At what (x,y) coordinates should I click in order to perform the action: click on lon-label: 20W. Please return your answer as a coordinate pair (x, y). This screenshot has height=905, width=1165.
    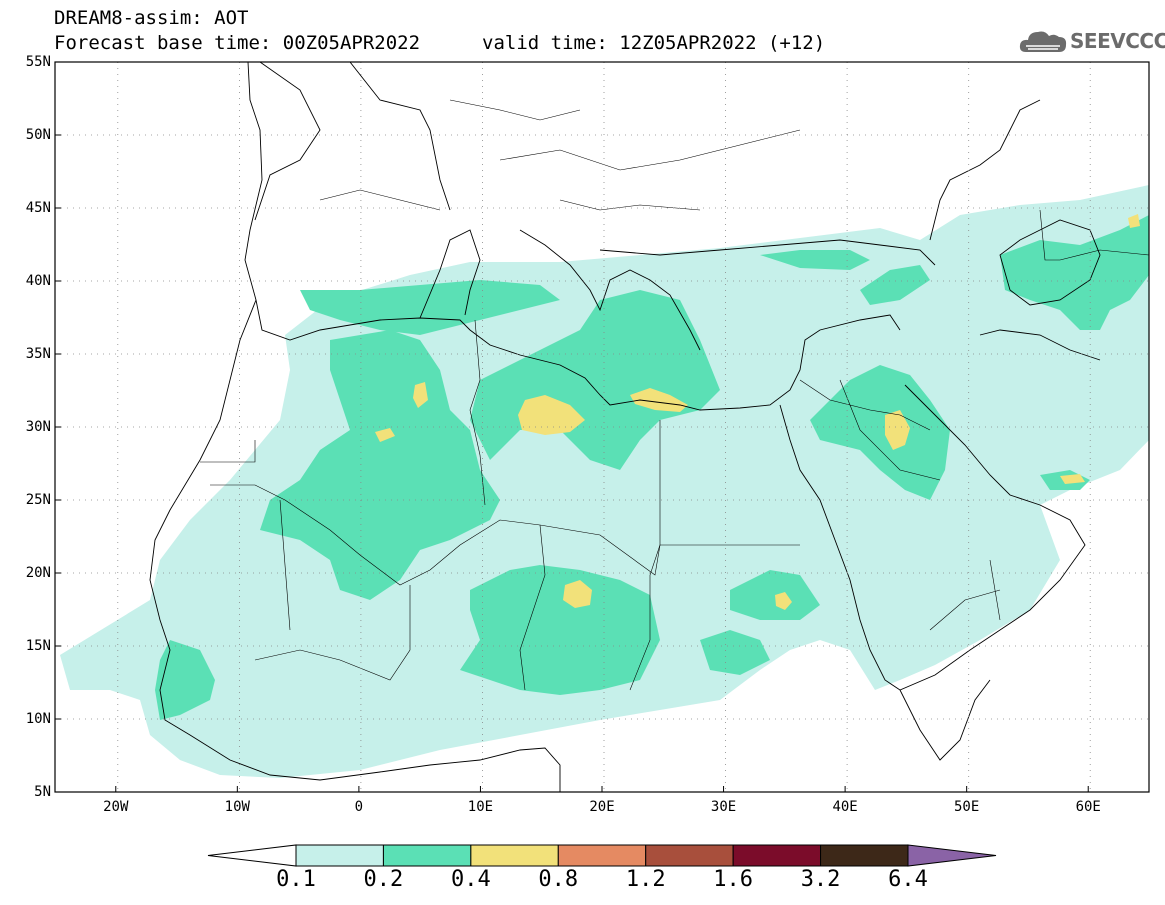
    Looking at the image, I should click on (116, 807).